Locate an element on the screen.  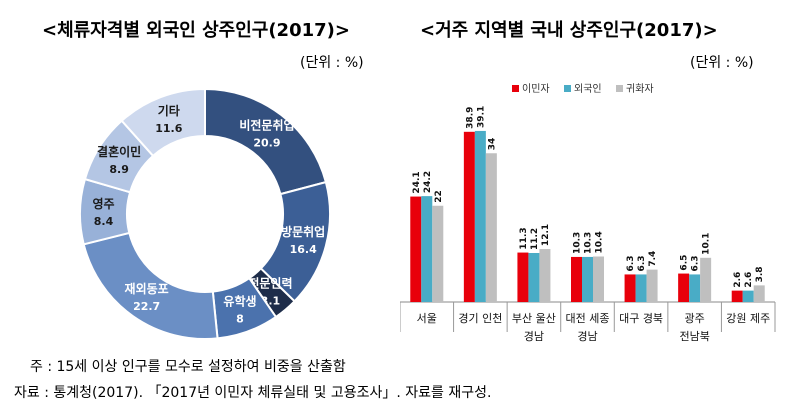
donut-slice-value: 8.9 is located at coordinates (119, 169).